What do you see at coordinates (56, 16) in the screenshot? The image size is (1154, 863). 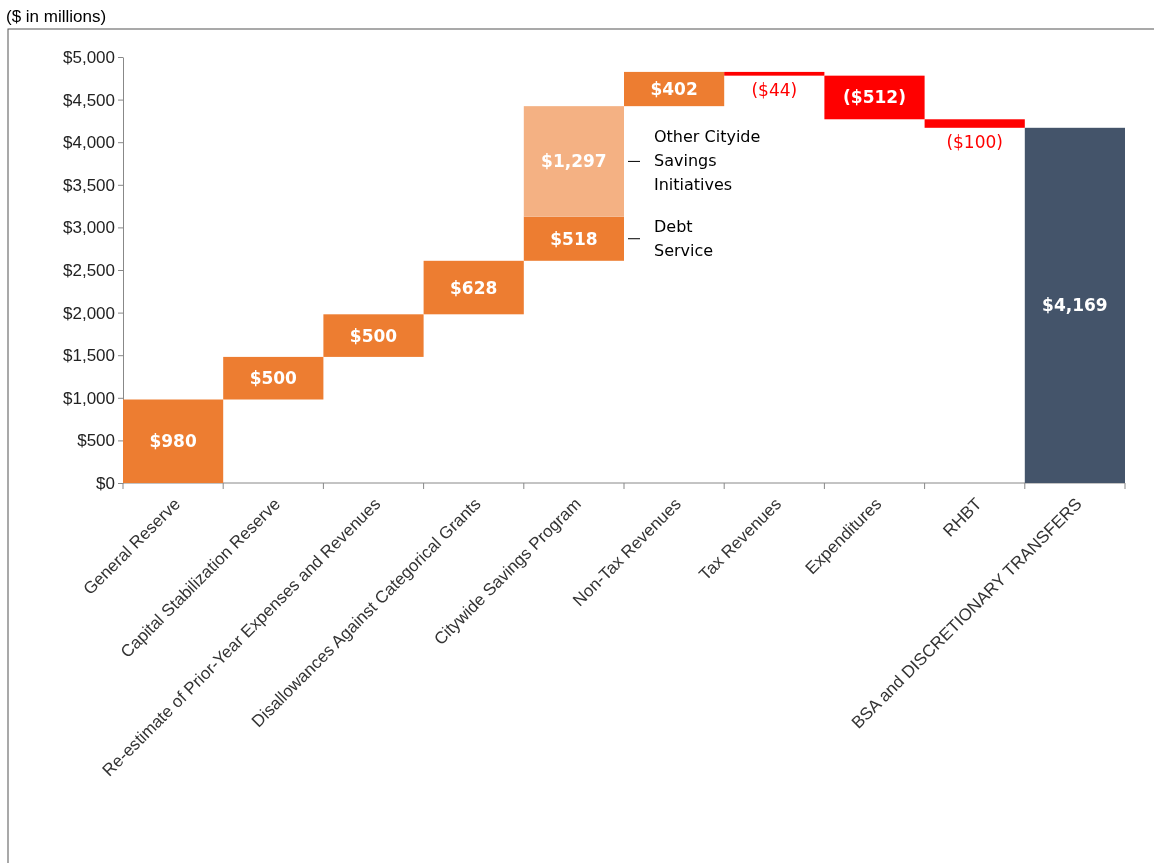 I see `chart-title: ($ in millions)` at bounding box center [56, 16].